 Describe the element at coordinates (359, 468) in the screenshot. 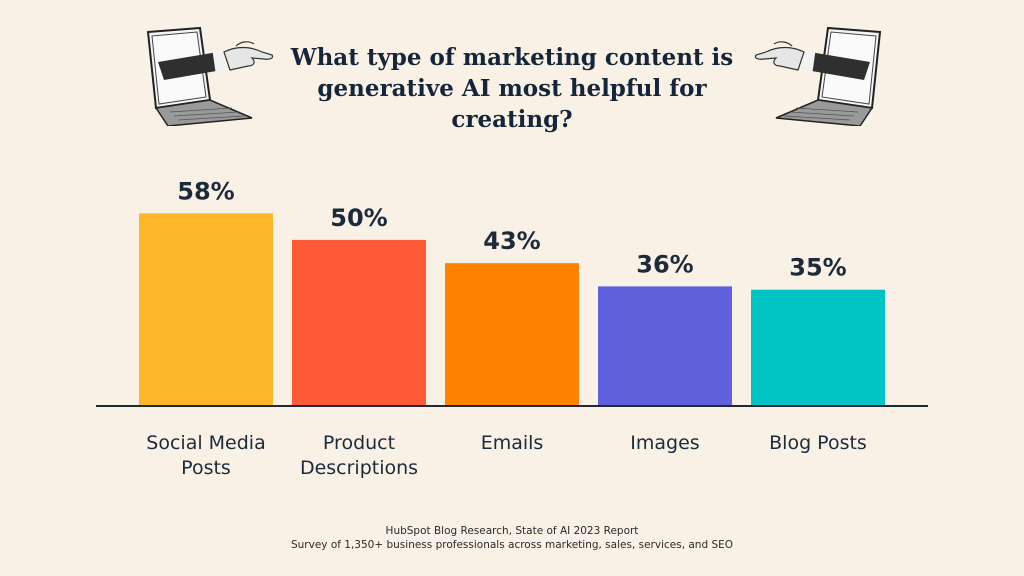

I see `category-label-1-line-1: Descriptions` at that location.